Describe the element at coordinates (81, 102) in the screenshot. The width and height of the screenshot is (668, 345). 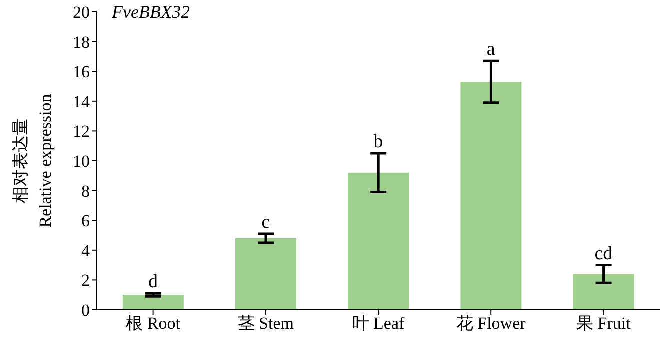
I see `y-tick-label: 14` at that location.